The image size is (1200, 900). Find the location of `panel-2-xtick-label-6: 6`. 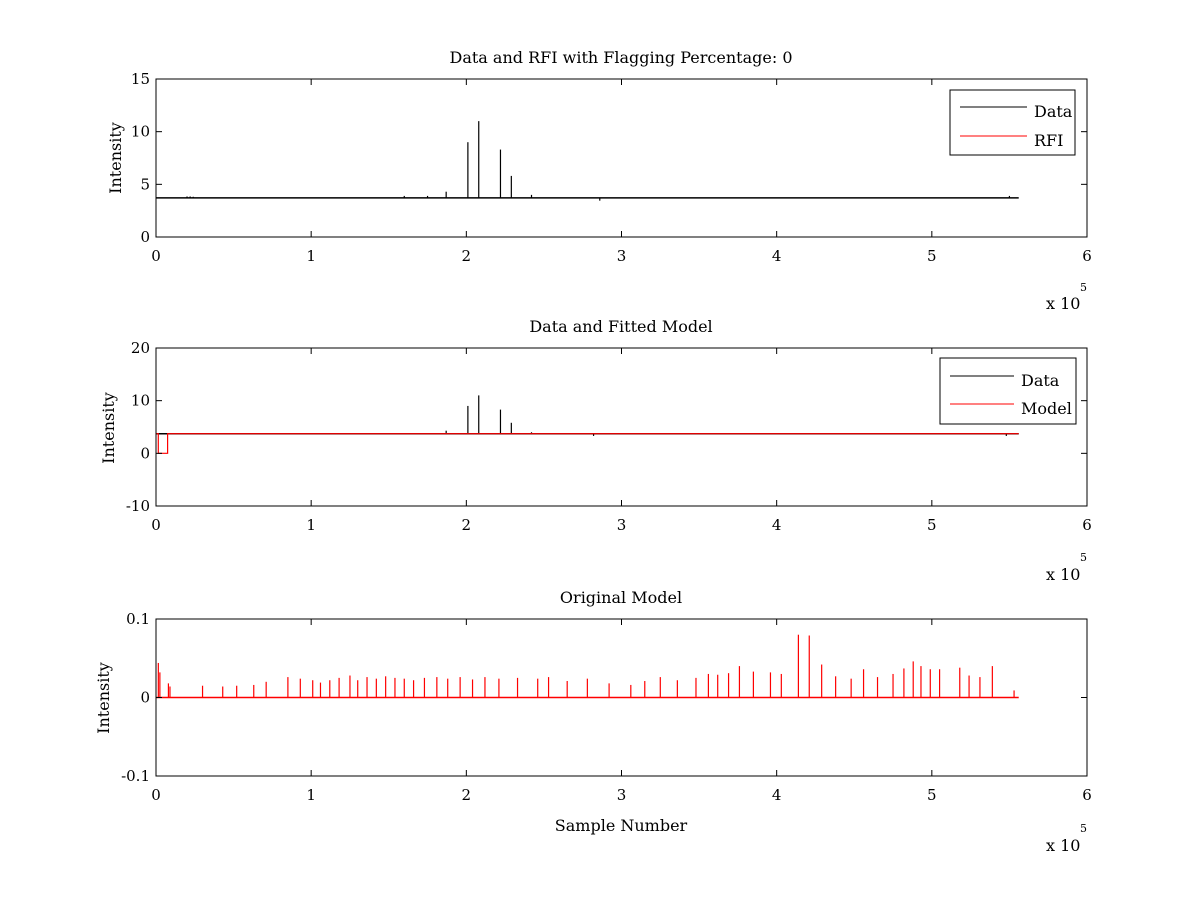

panel-2-xtick-label-6: 6 is located at coordinates (1087, 525).